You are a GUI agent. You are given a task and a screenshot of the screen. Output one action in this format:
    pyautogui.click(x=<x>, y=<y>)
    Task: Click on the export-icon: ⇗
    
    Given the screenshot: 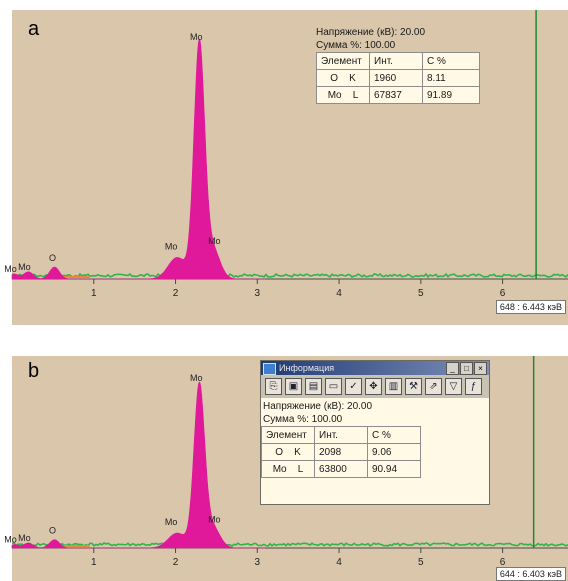 What is the action you would take?
    pyautogui.click(x=433, y=386)
    